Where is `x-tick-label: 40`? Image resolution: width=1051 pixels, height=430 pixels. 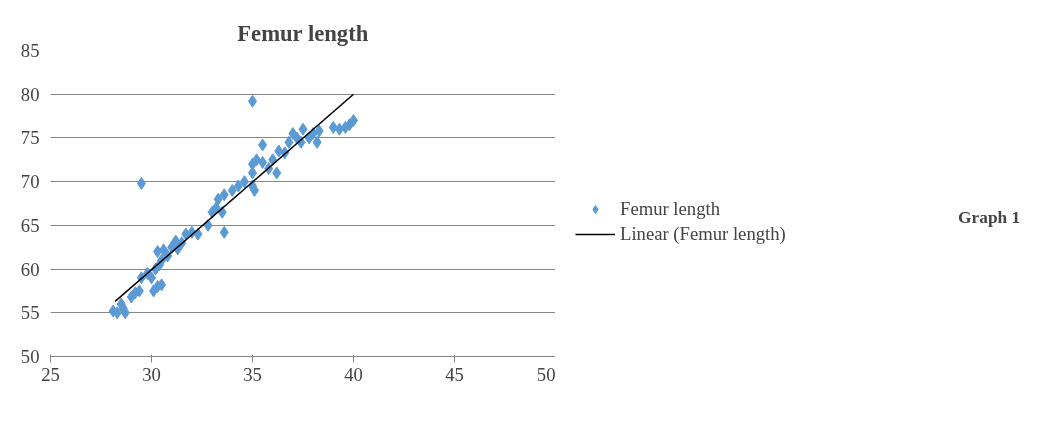
x-tick-label: 40 is located at coordinates (353, 374).